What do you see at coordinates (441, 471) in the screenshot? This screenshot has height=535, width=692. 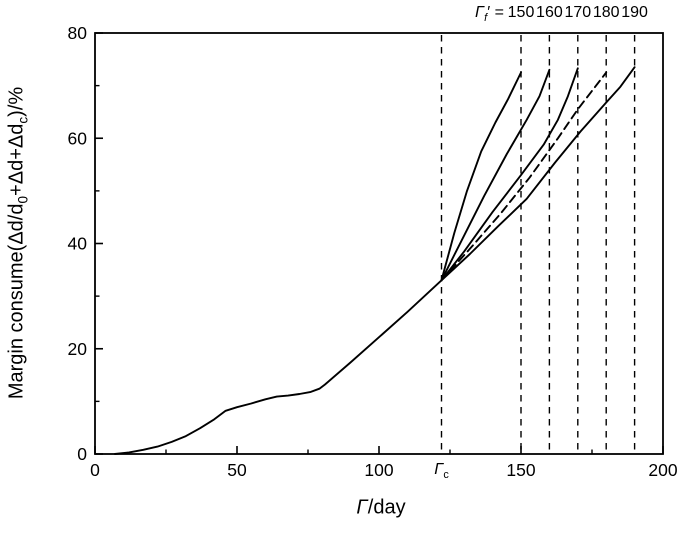 I see `gamma-c-tick-label: Γc` at bounding box center [441, 471].